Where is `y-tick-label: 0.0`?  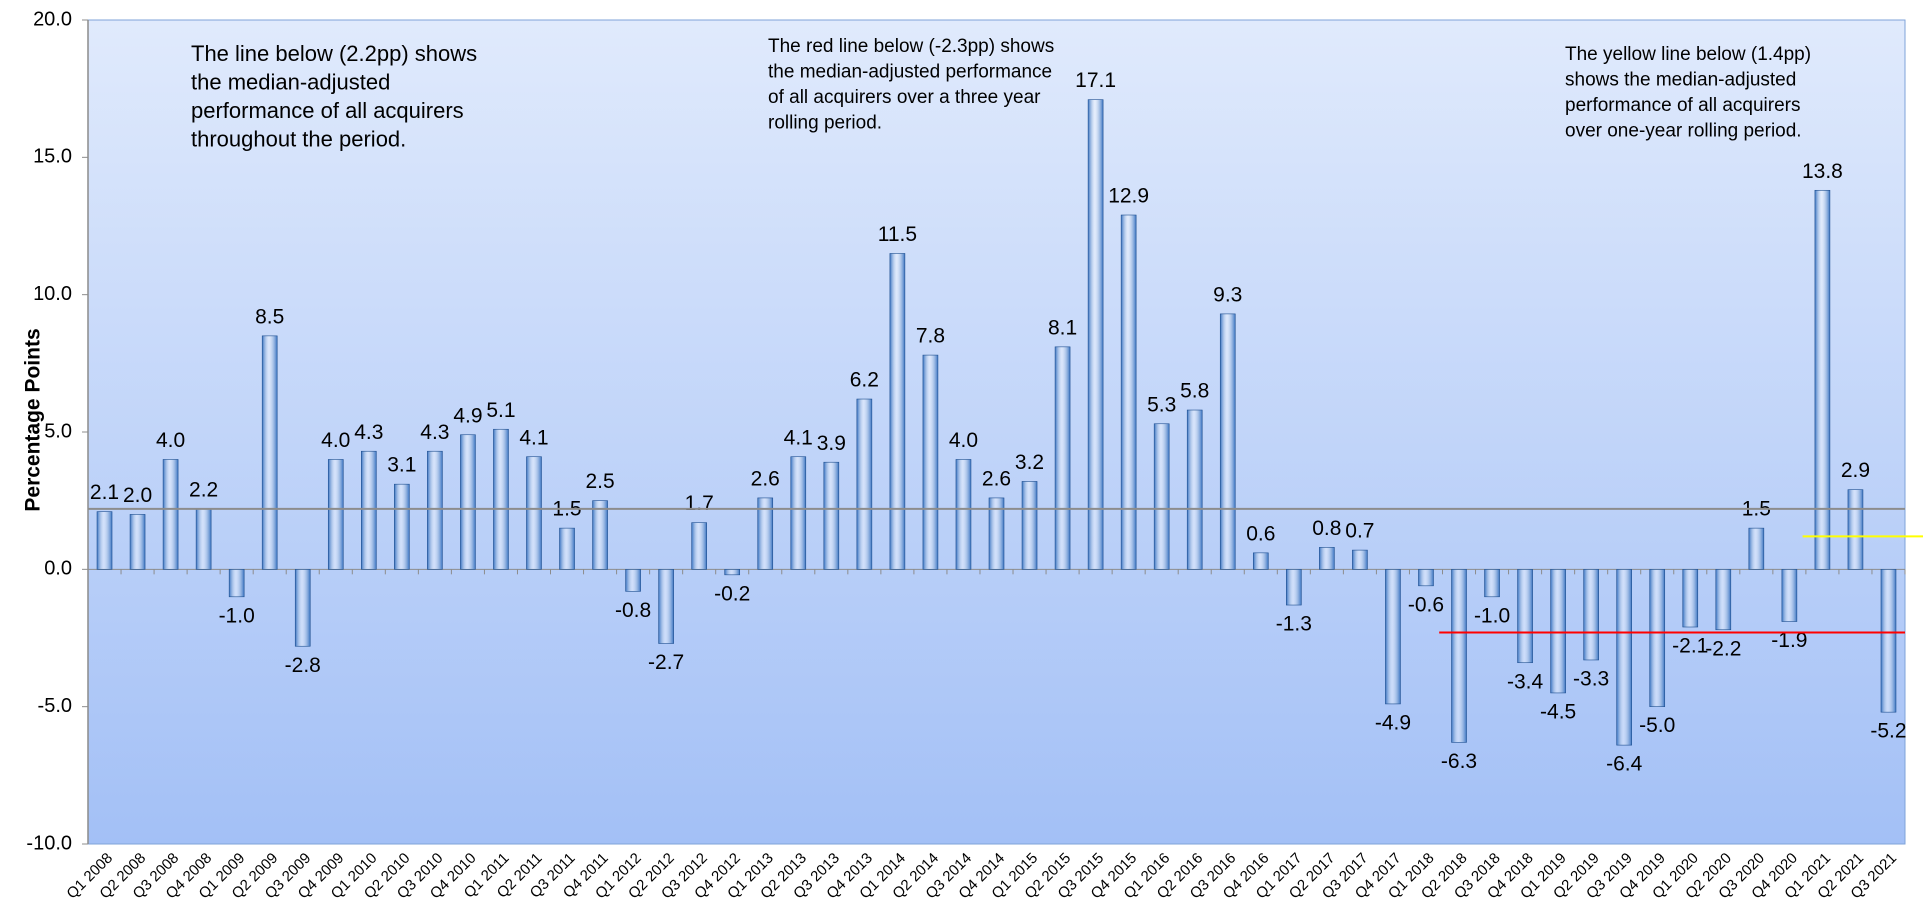
y-tick-label: 0.0 is located at coordinates (58, 569).